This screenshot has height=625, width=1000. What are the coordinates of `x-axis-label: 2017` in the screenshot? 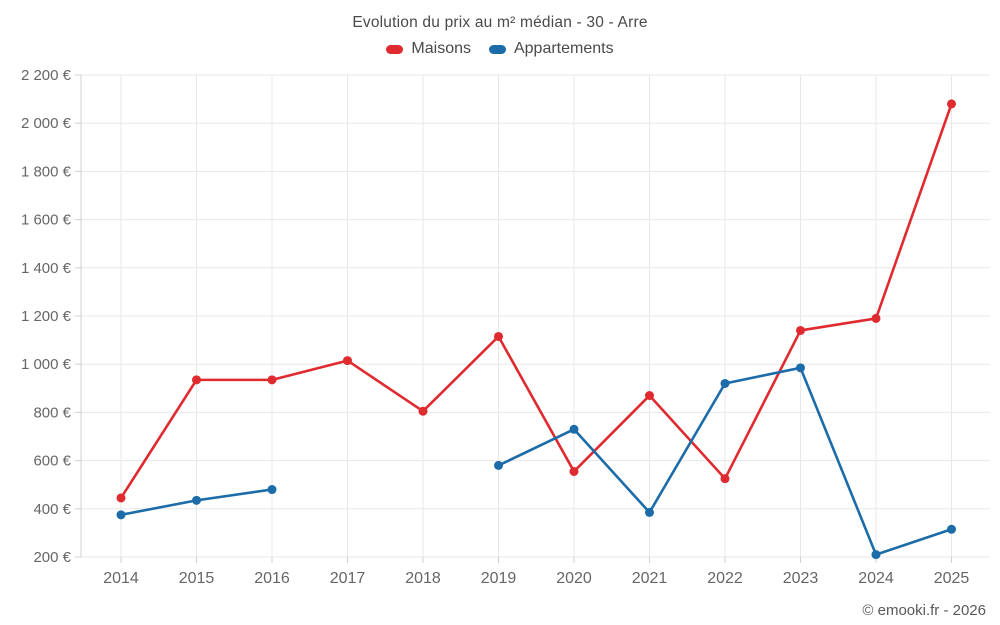 It's located at (348, 578).